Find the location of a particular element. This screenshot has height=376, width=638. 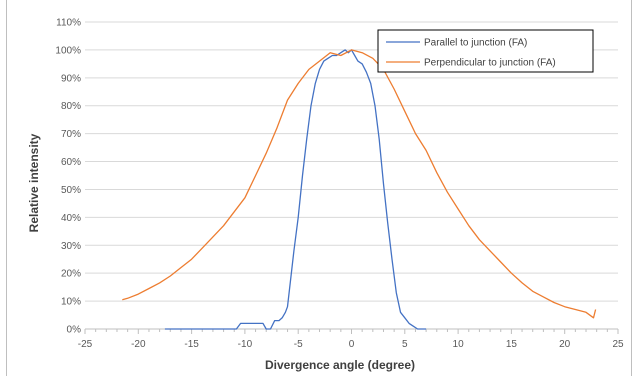

y-tick-label: 110% is located at coordinates (68, 23).